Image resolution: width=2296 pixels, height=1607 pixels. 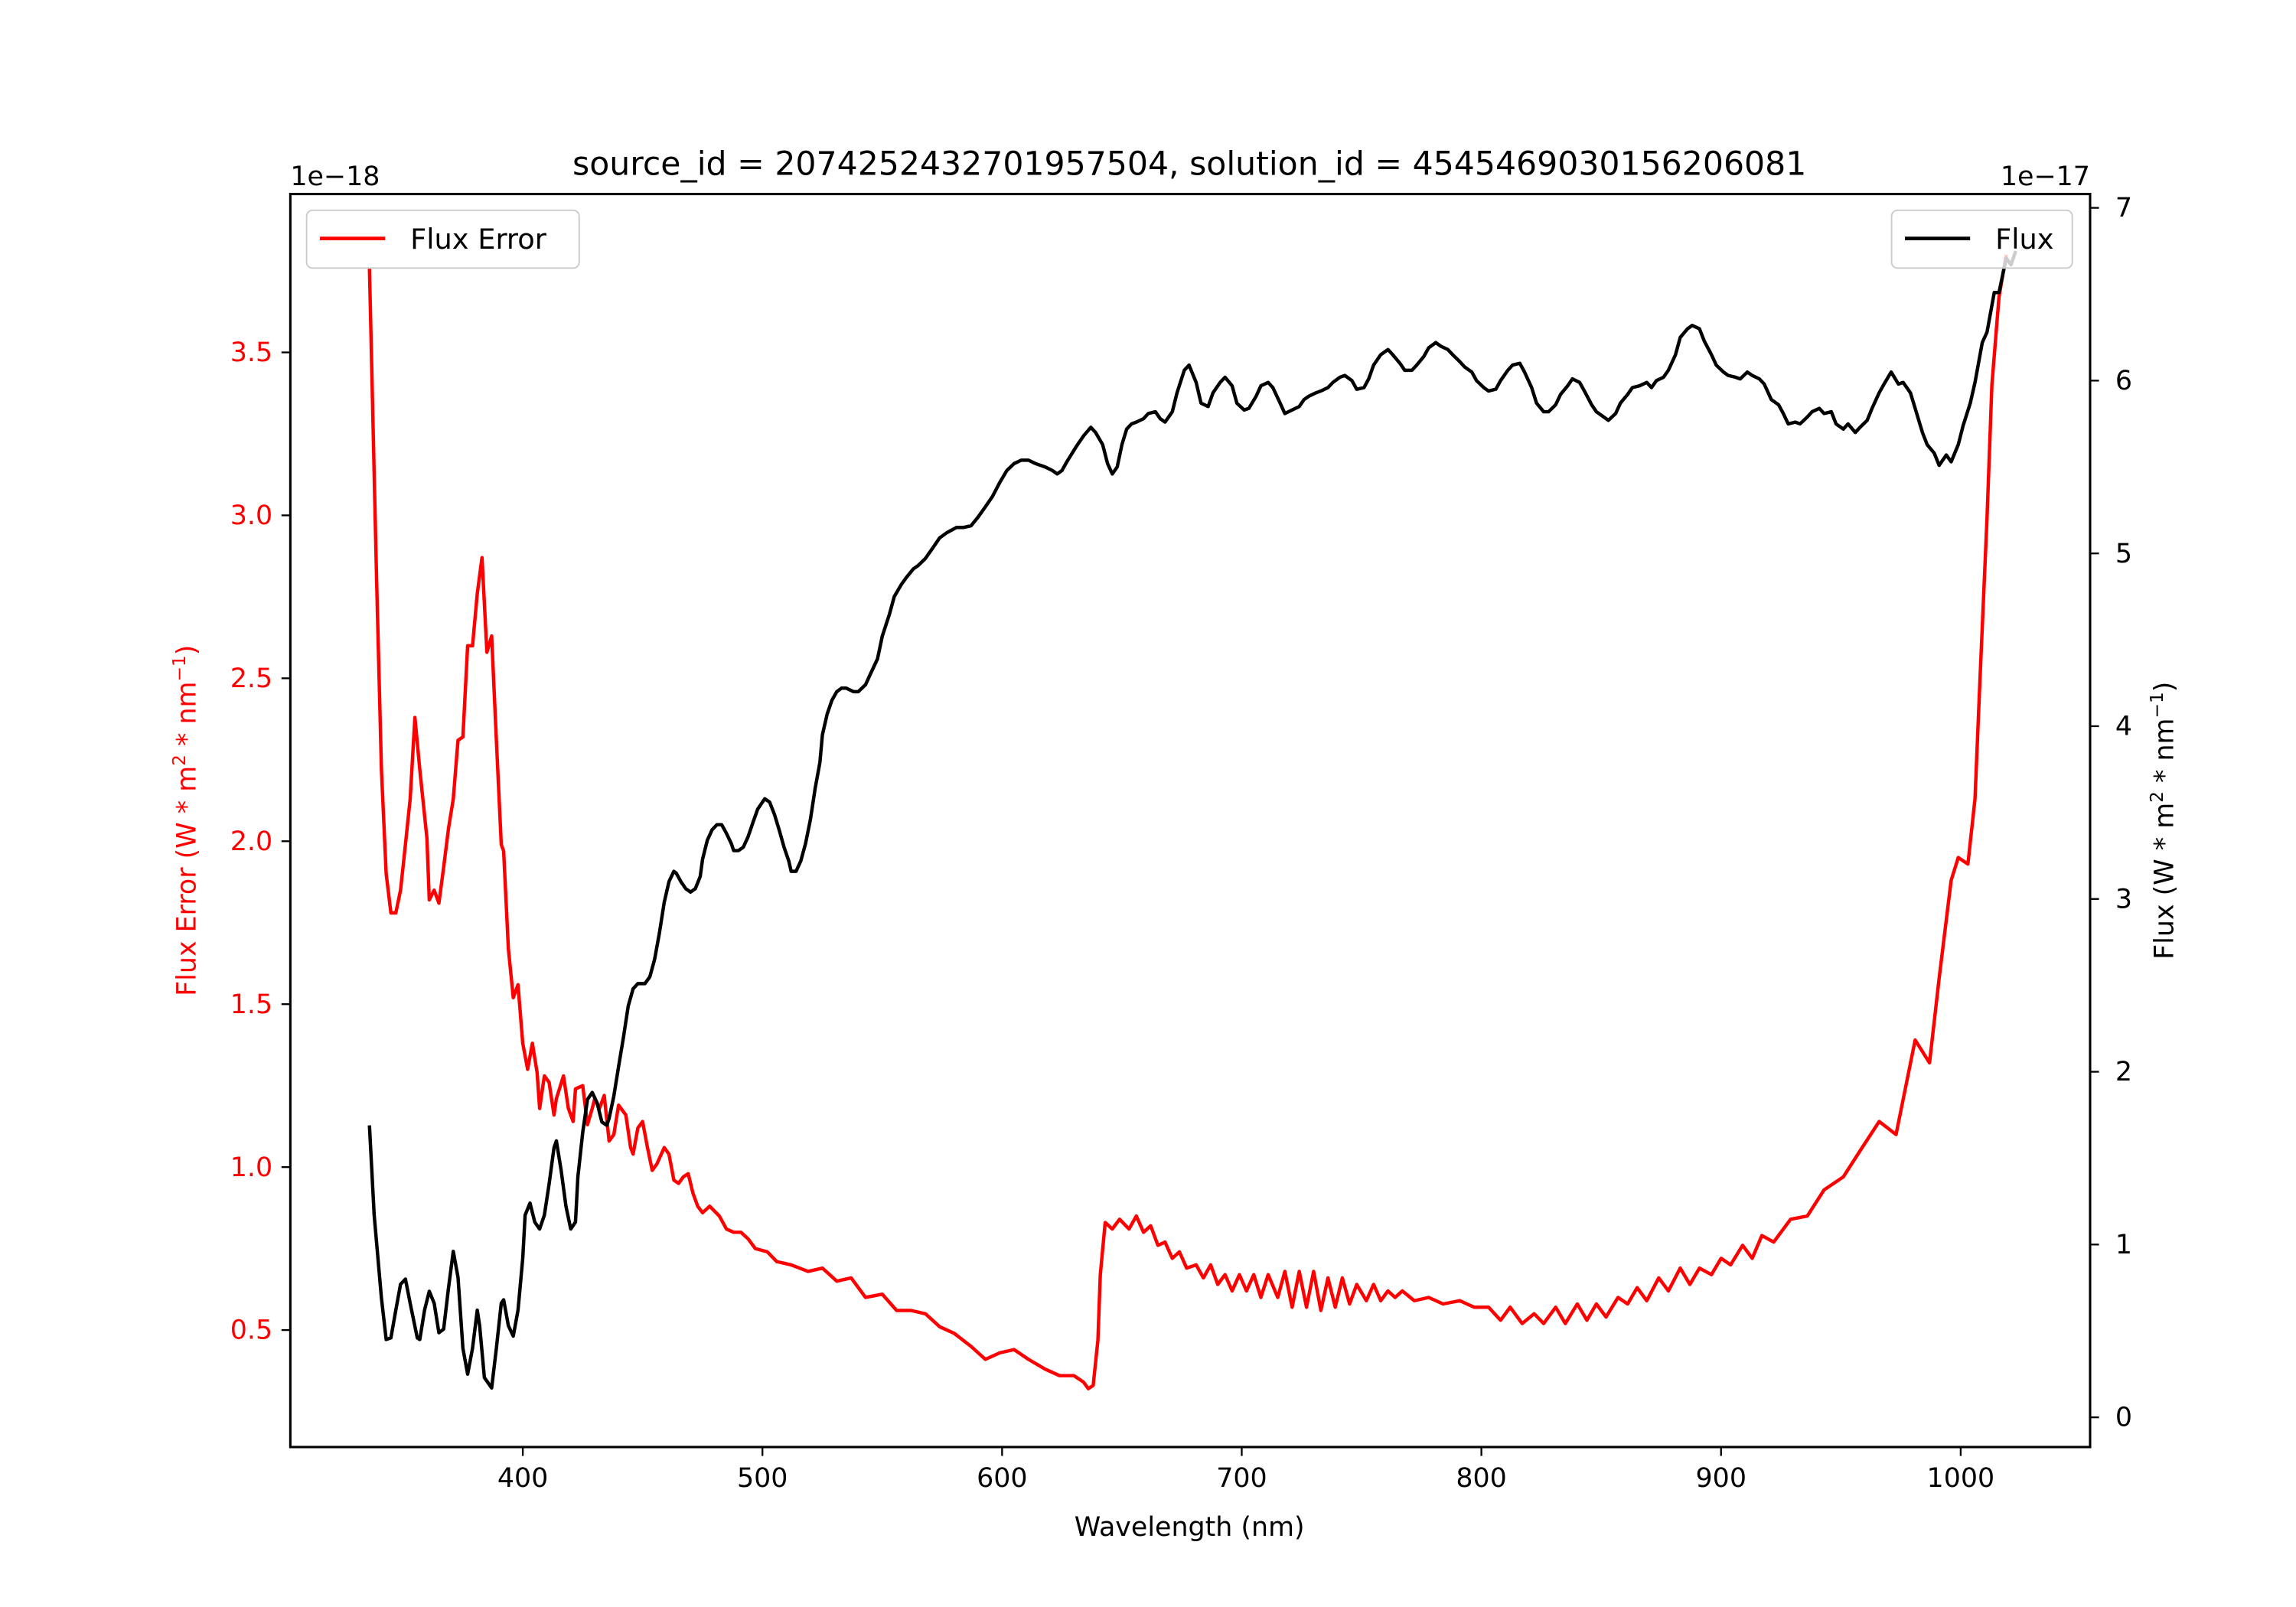 What do you see at coordinates (2123, 208) in the screenshot?
I see `right-y-tick-label: 7` at bounding box center [2123, 208].